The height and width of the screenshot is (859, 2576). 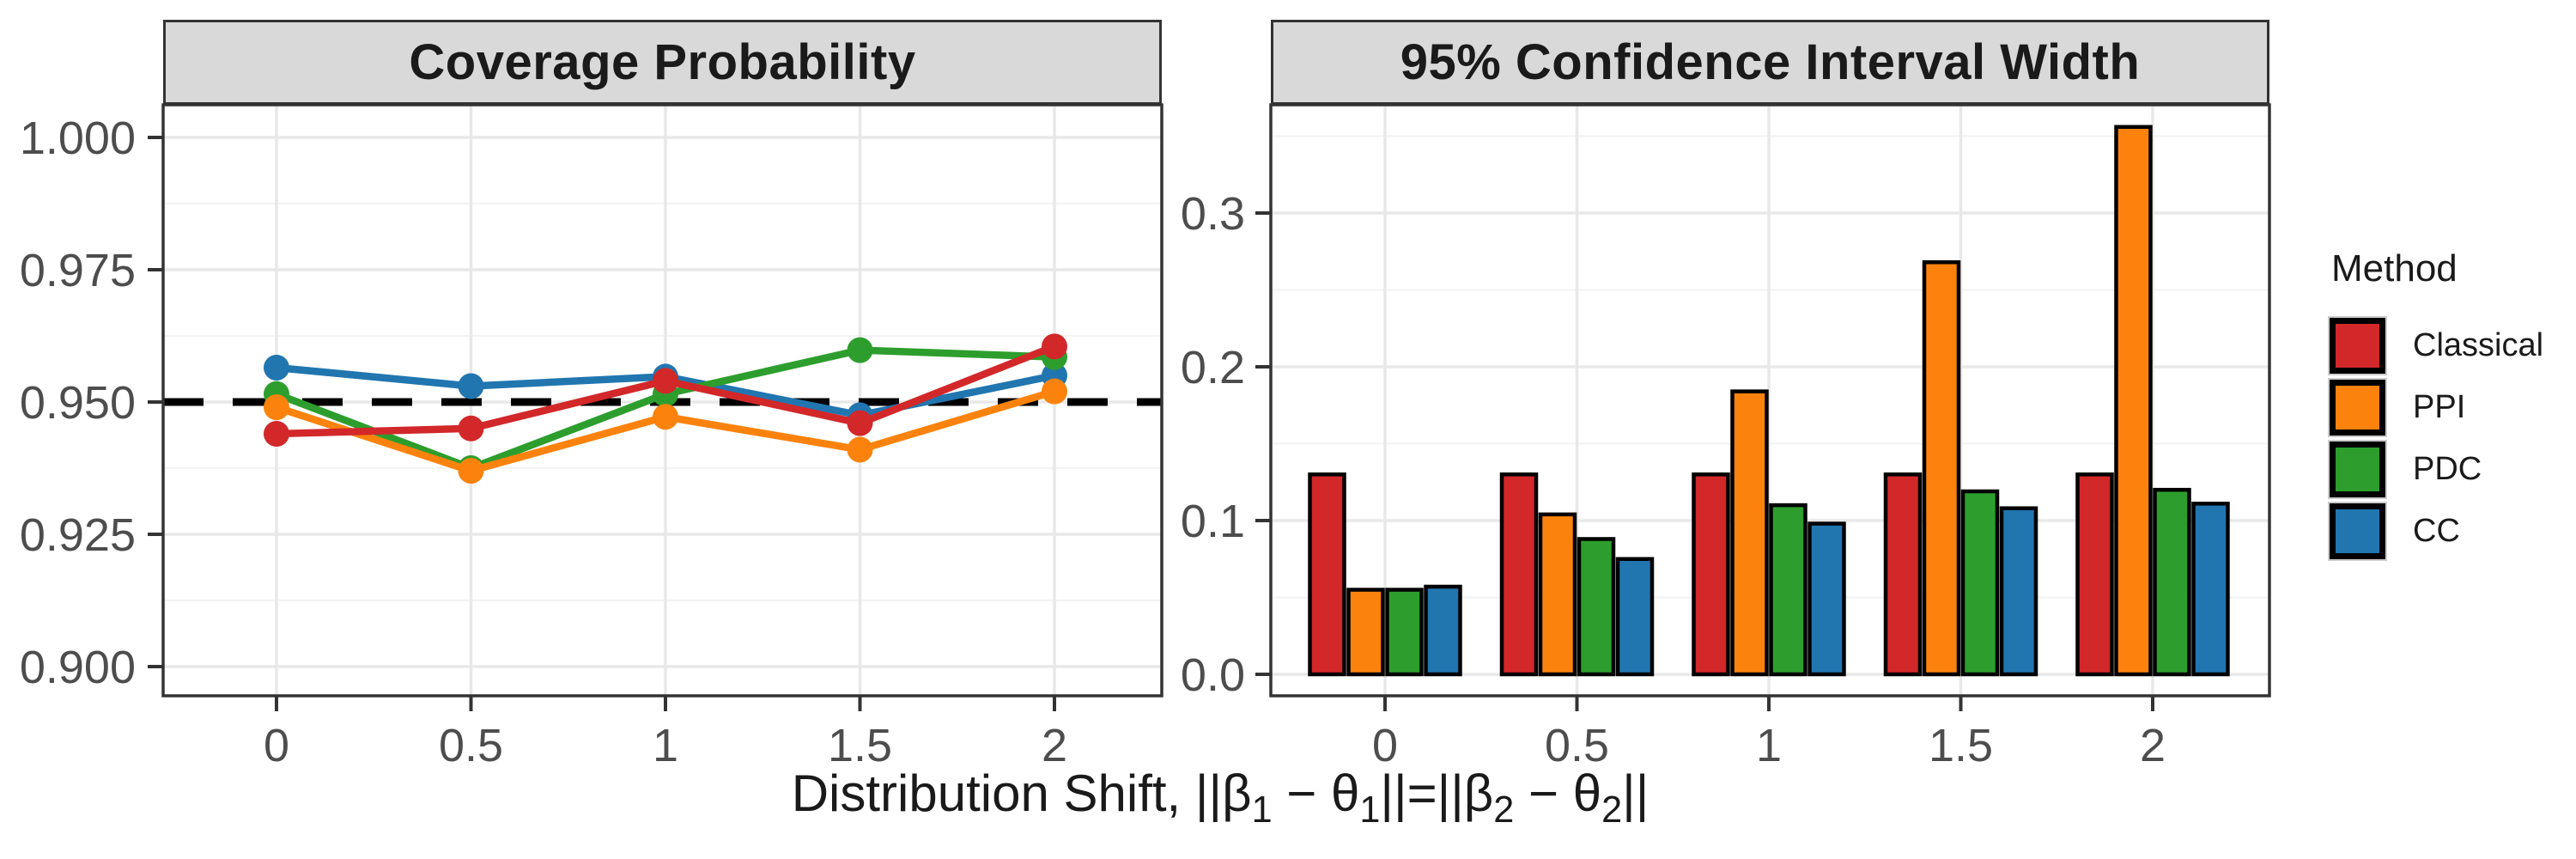 I want to click on panel-strip-ci-width: 95% Confidence Interval Width, so click(x=1770, y=63).